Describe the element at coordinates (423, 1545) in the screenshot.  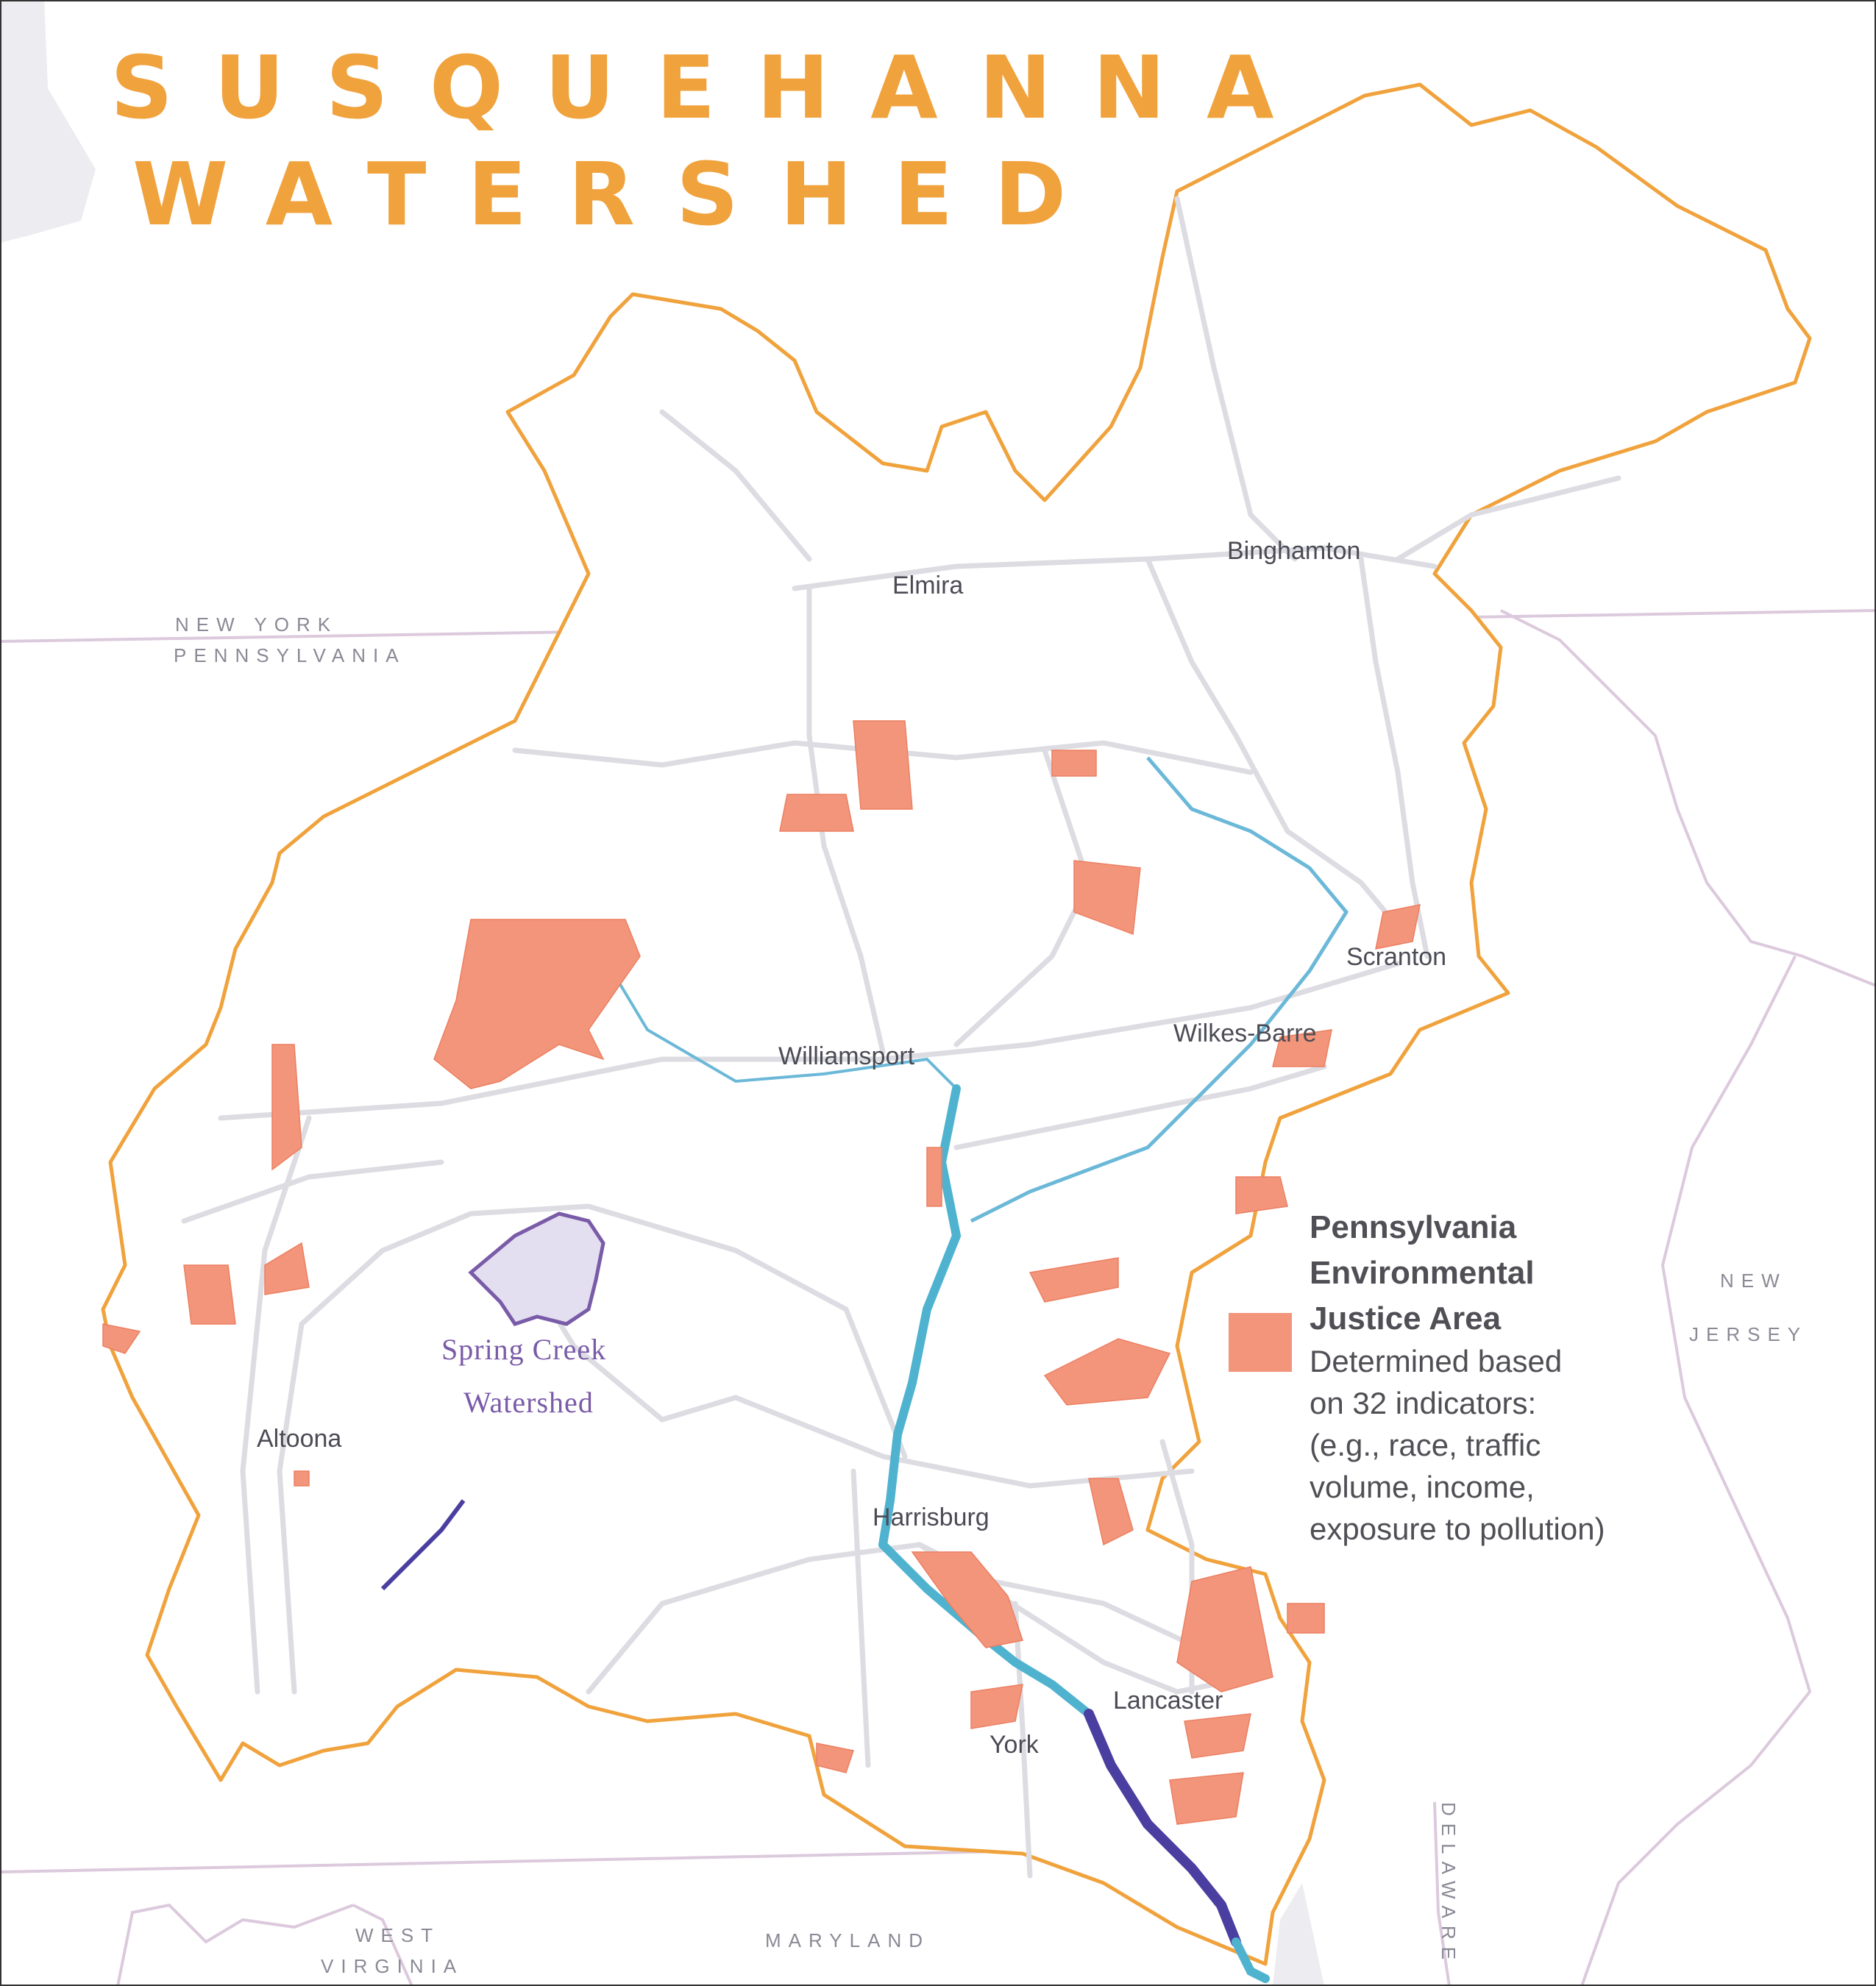
I see `raystown-lake` at that location.